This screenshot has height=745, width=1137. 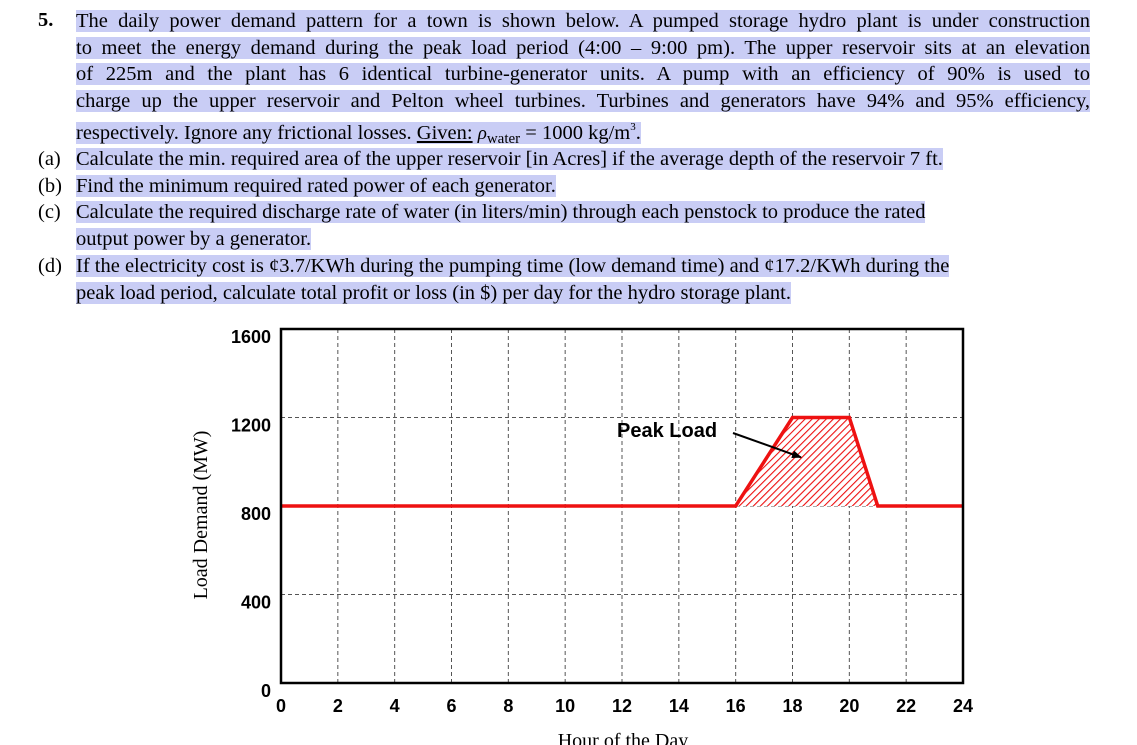 I want to click on annotation-layer: Peak Load, so click(x=709, y=439).